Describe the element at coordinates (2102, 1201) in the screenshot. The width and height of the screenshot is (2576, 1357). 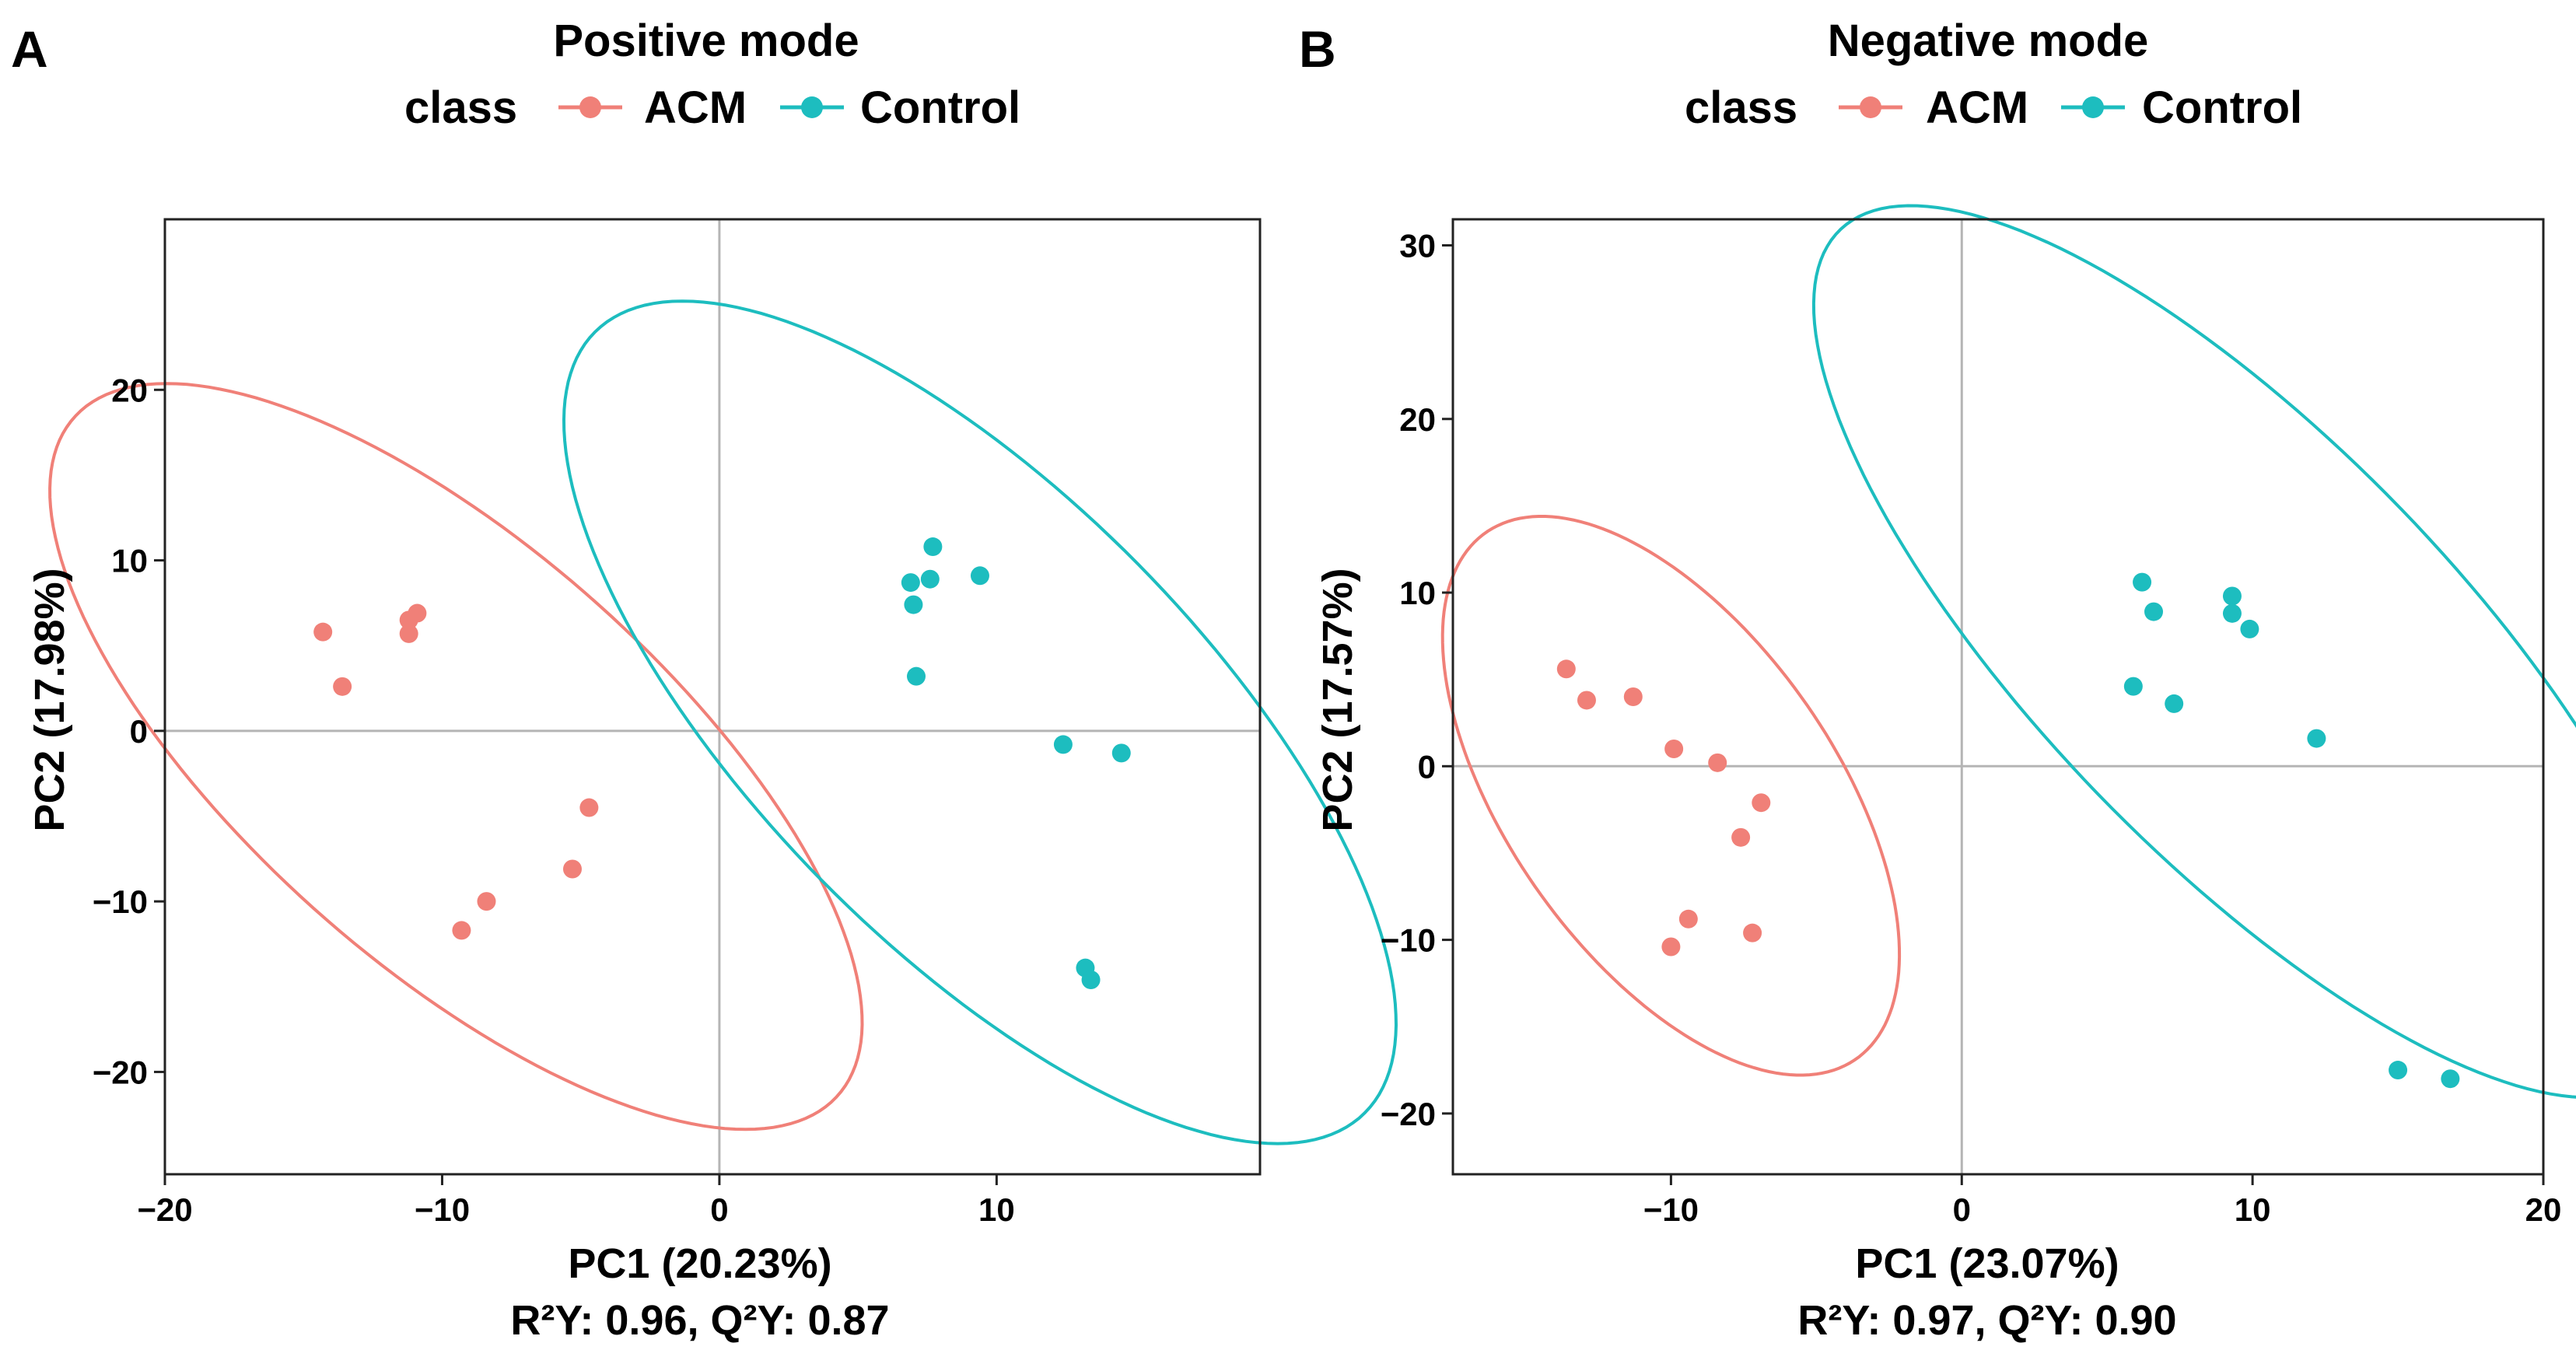
I see `x-axis-ticks: −10 0 10 20` at that location.